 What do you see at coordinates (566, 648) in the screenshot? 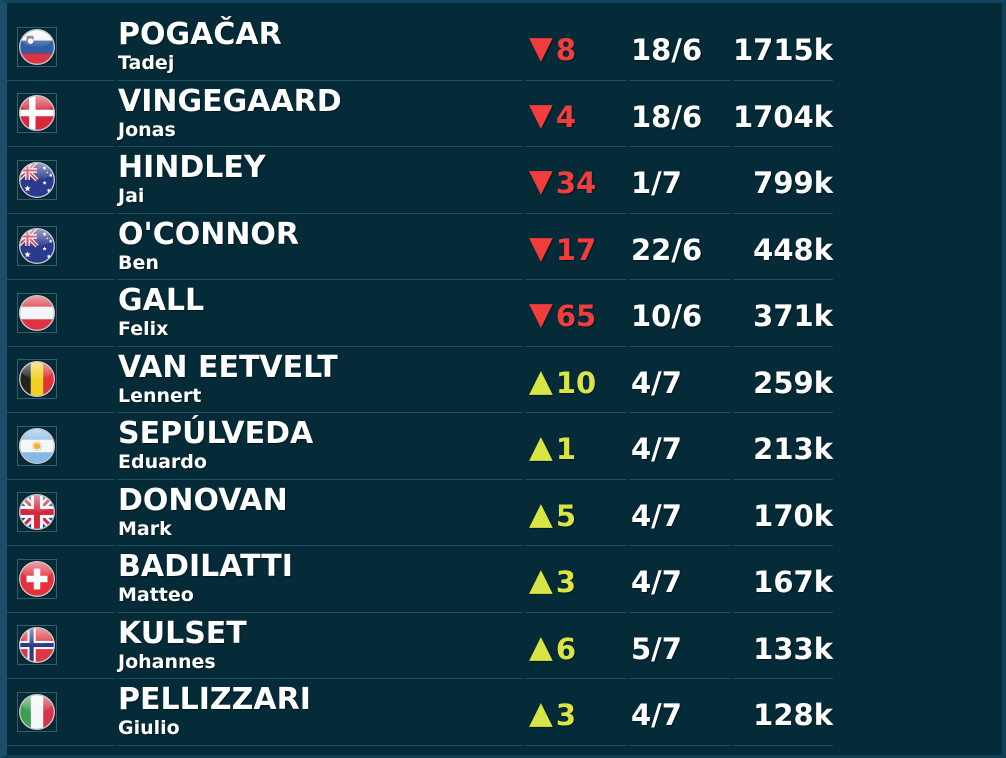
I see `rank-change-value: 6` at bounding box center [566, 648].